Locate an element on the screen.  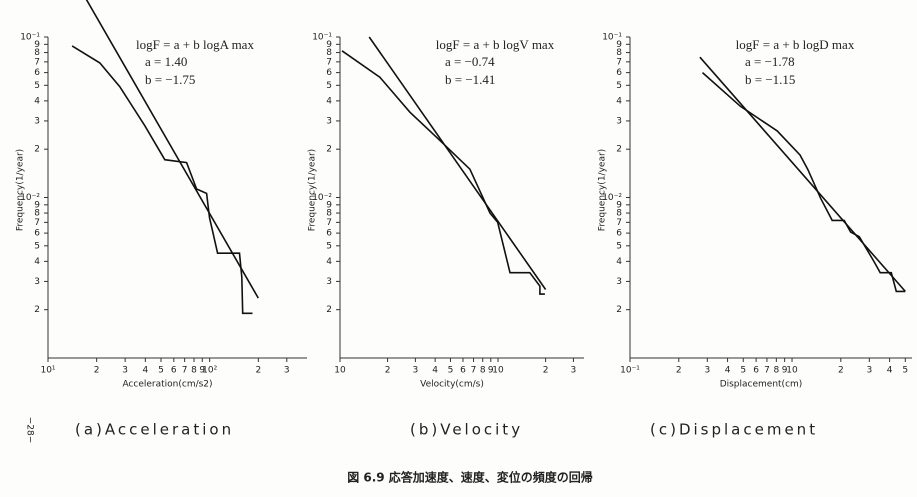
coef-a: a = −1.78 is located at coordinates (770, 61).